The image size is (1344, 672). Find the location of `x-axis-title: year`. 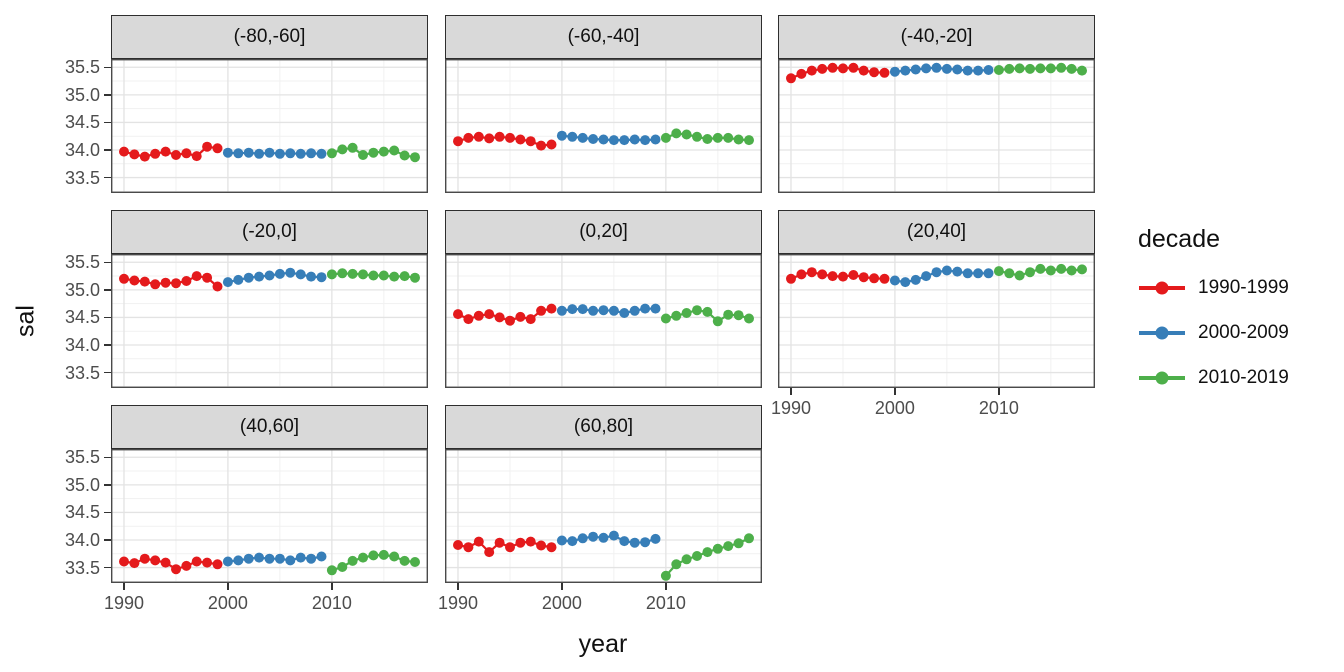

x-axis-title: year is located at coordinates (603, 644).